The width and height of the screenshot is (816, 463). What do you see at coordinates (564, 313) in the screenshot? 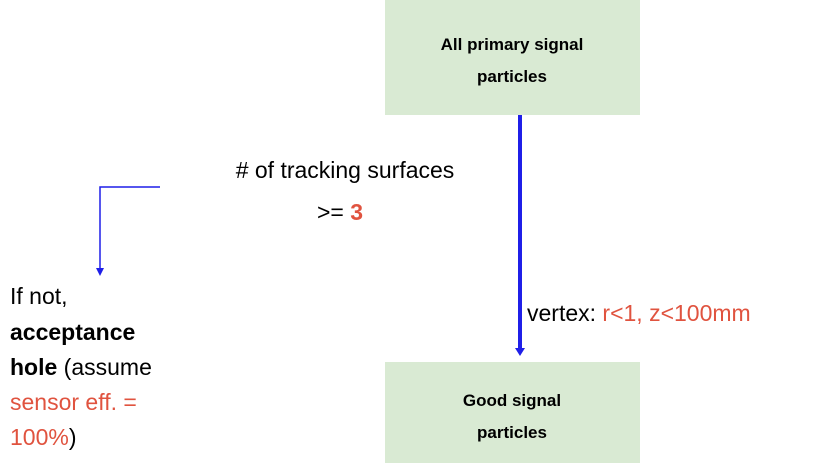
I see `edge-label-prefix: vertex:` at bounding box center [564, 313].